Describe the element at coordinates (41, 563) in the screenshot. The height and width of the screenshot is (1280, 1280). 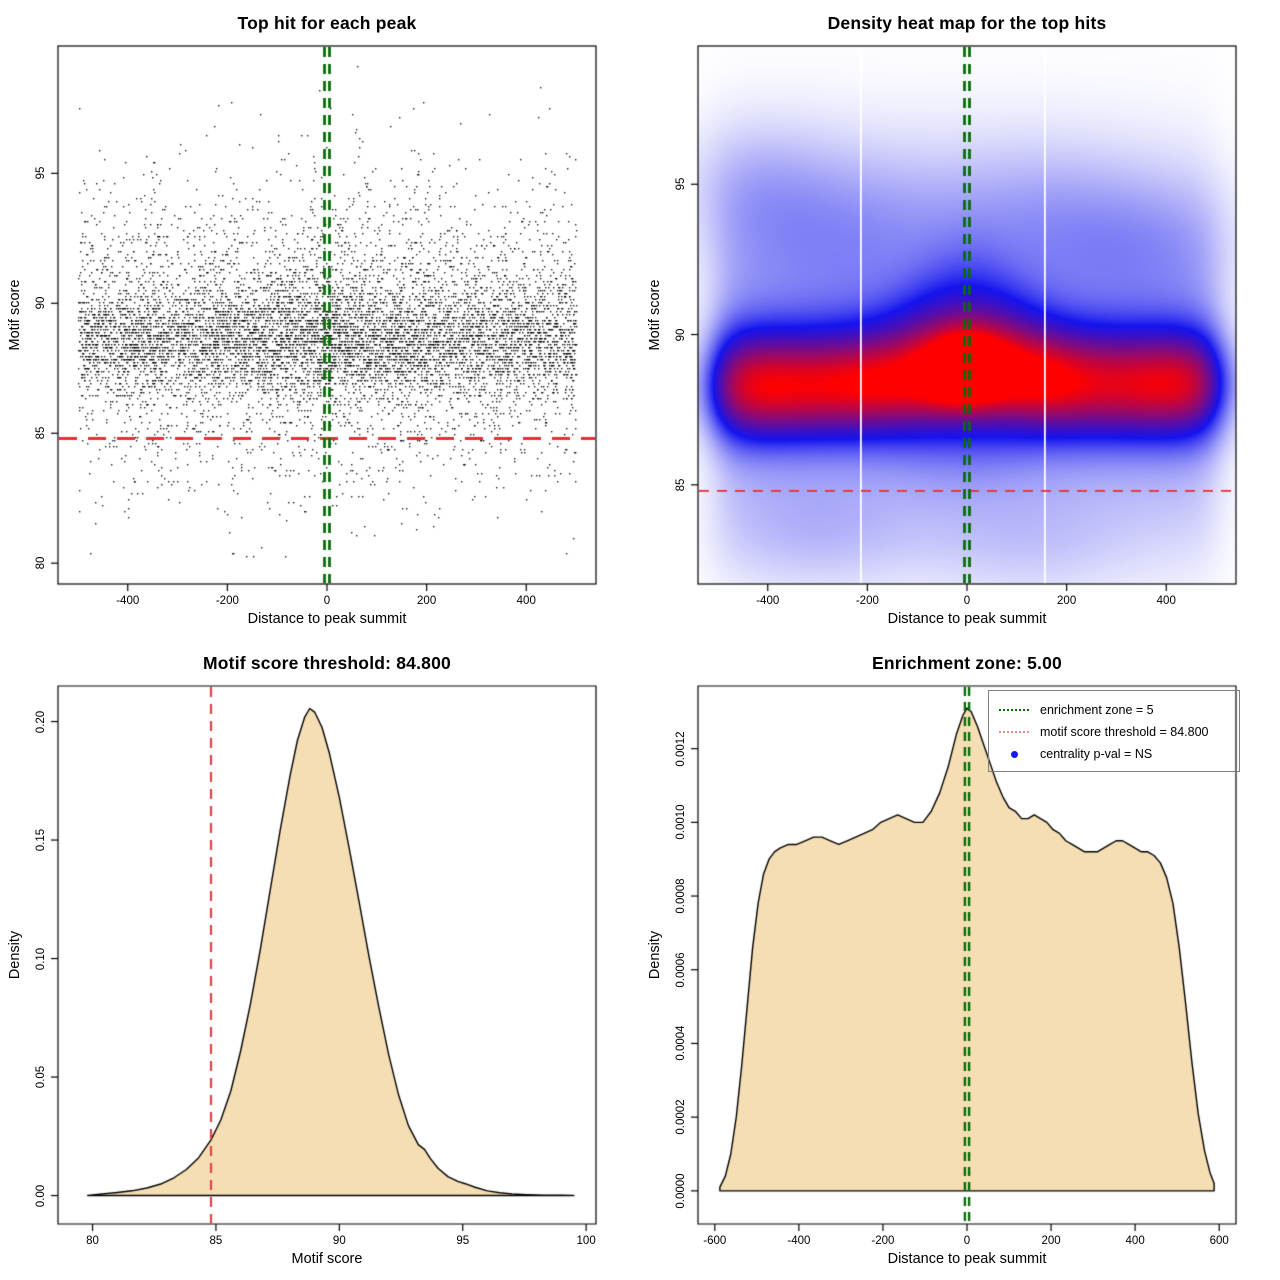
I see `y-tick-label: 80` at that location.